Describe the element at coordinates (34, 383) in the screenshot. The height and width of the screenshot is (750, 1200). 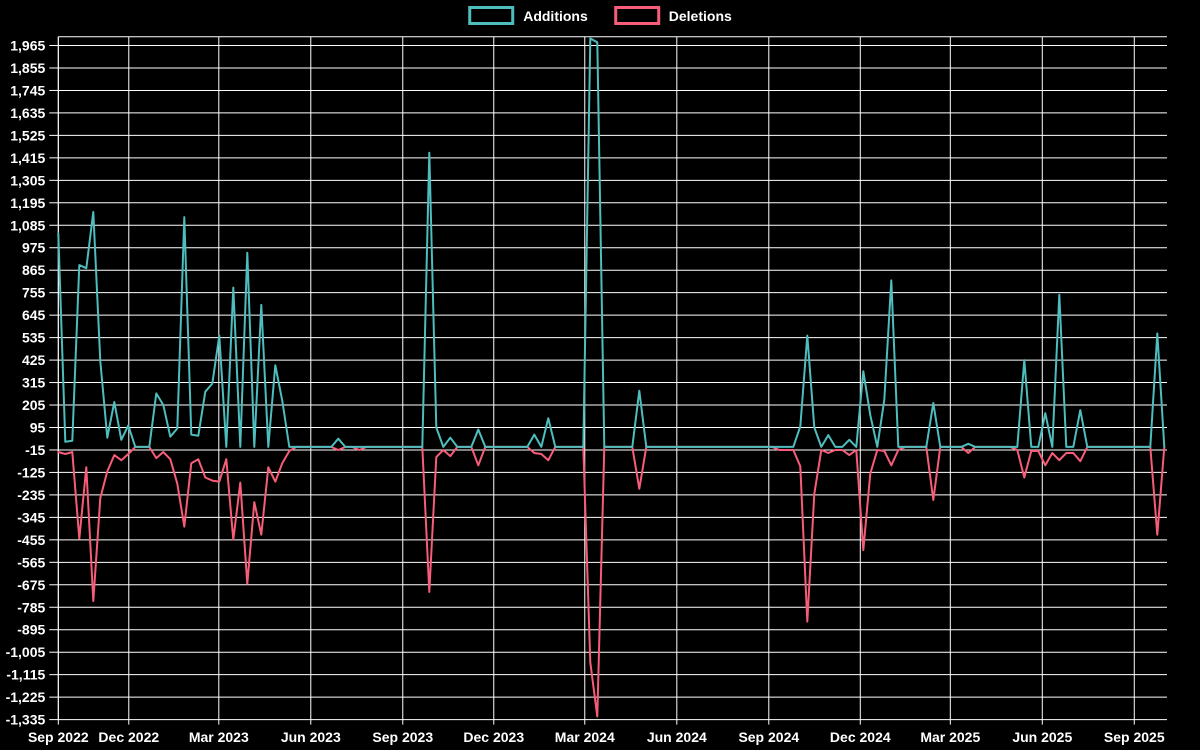
I see `y-tick-label: 315` at that location.